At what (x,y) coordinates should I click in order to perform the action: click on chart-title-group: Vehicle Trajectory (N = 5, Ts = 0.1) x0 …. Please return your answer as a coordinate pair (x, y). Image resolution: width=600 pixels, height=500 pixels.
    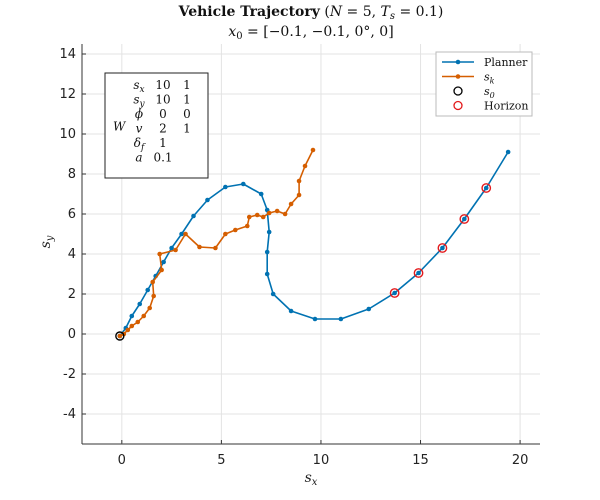
    Looking at the image, I should click on (311, 23).